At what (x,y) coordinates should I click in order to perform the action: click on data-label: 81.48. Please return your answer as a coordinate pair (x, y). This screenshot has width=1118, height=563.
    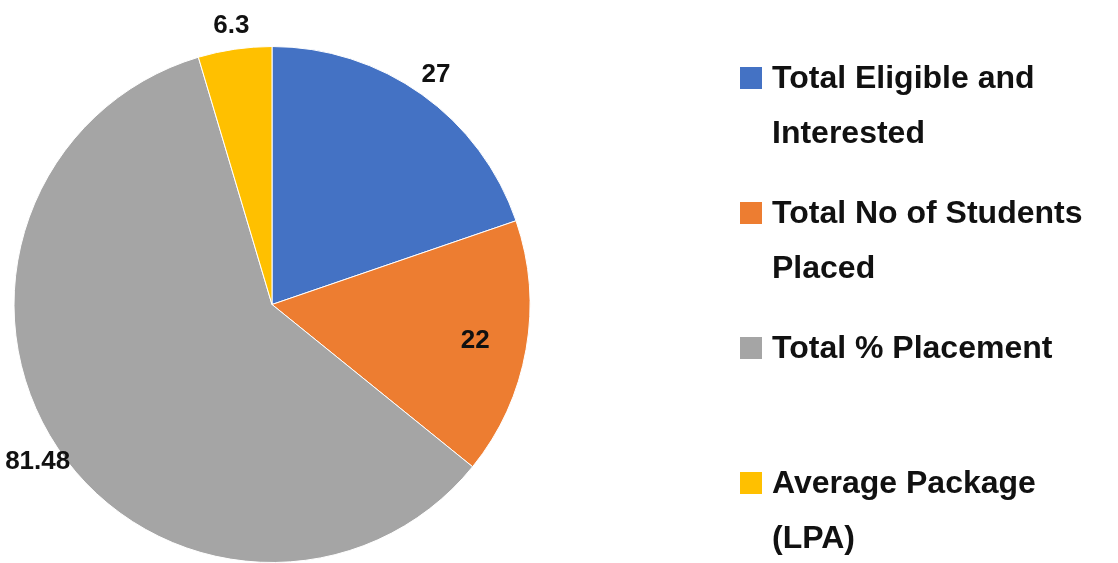
    Looking at the image, I should click on (38, 459).